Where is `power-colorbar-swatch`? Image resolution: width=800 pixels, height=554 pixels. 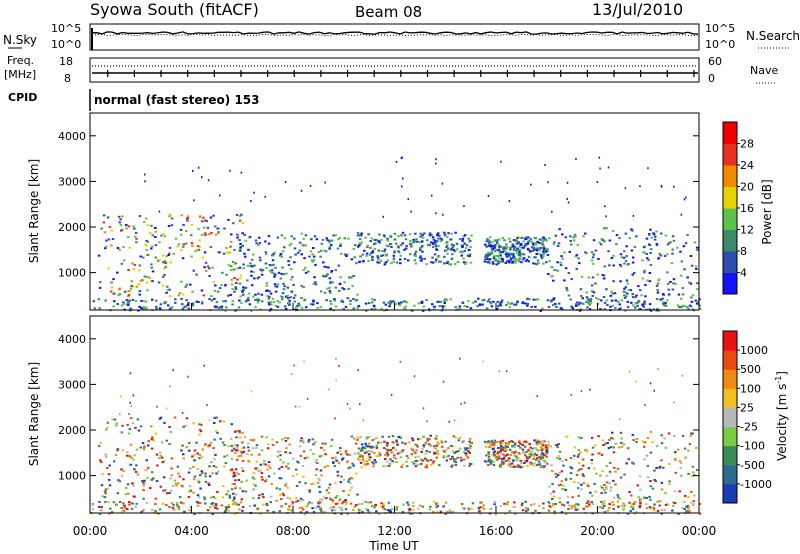 power-colorbar-swatch is located at coordinates (730, 219).